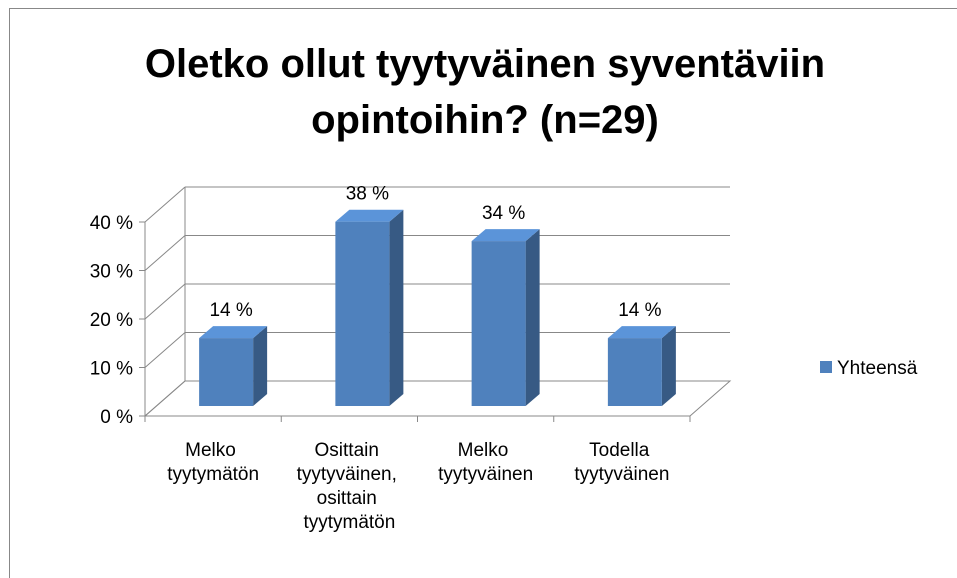 Image resolution: width=957 pixels, height=578 pixels. I want to click on y-tick-label: 40 %, so click(111, 223).